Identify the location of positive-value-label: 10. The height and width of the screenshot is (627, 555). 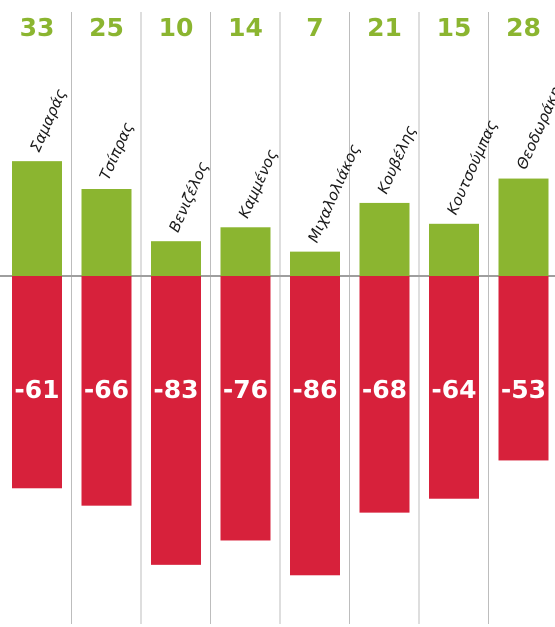
(176, 27).